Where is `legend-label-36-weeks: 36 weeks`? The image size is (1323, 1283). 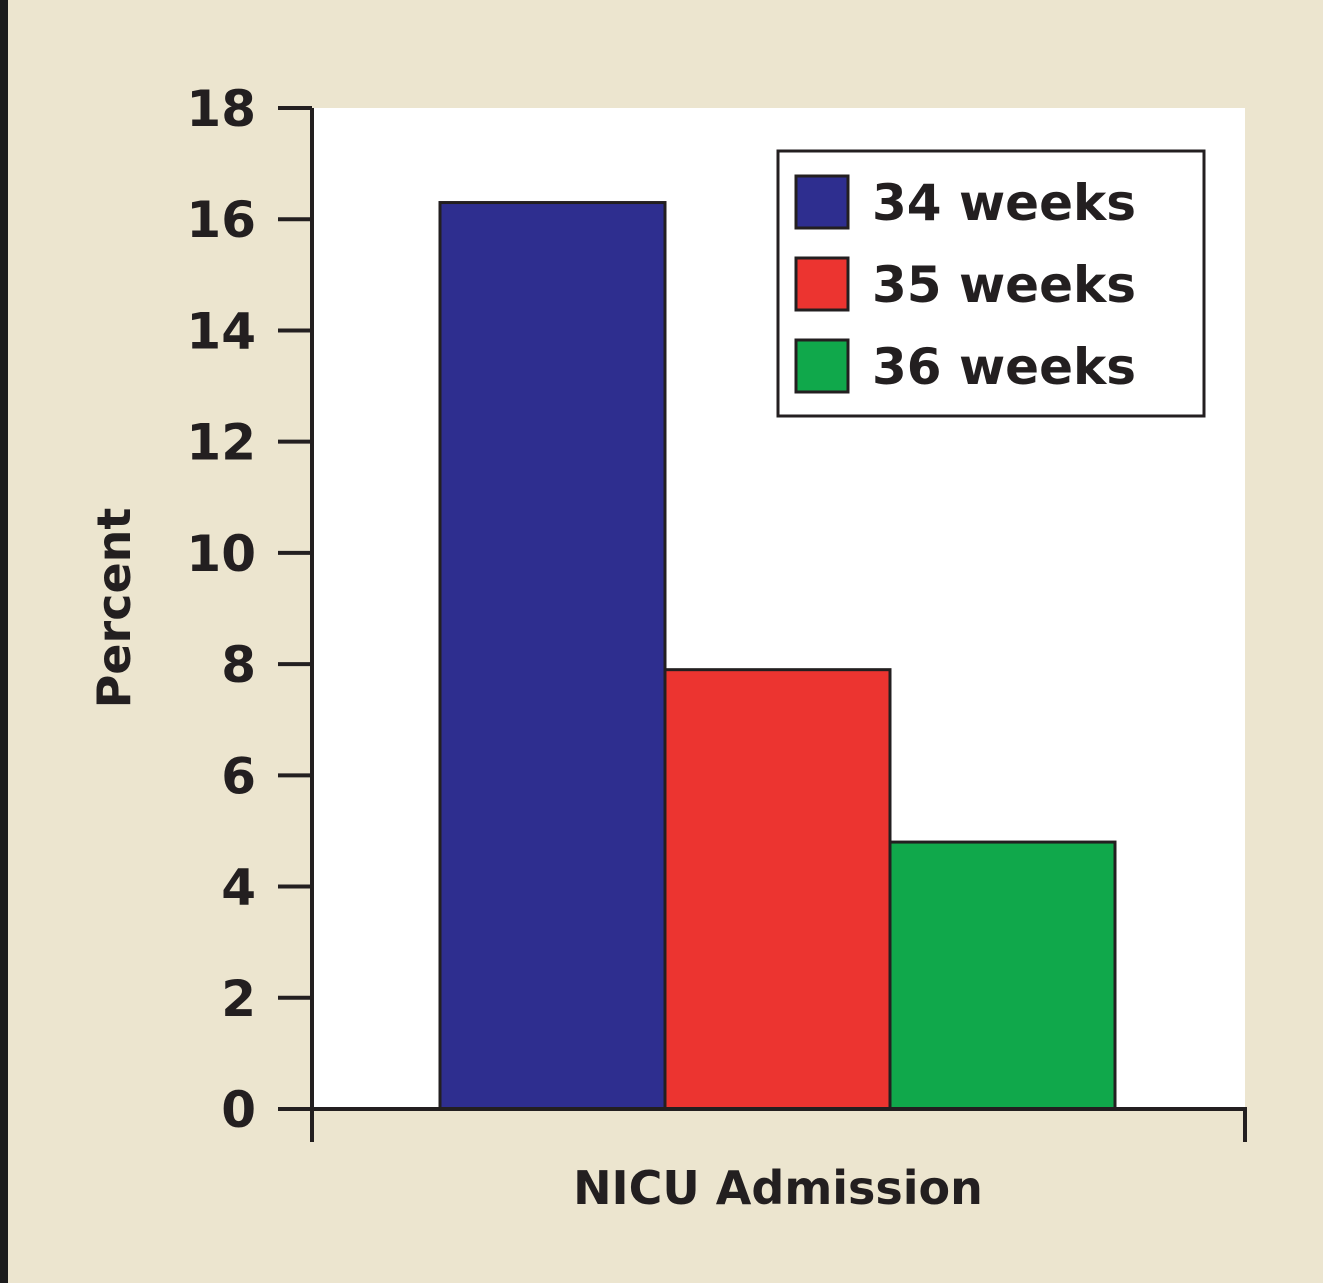 legend-label-36-weeks: 36 weeks is located at coordinates (1004, 367).